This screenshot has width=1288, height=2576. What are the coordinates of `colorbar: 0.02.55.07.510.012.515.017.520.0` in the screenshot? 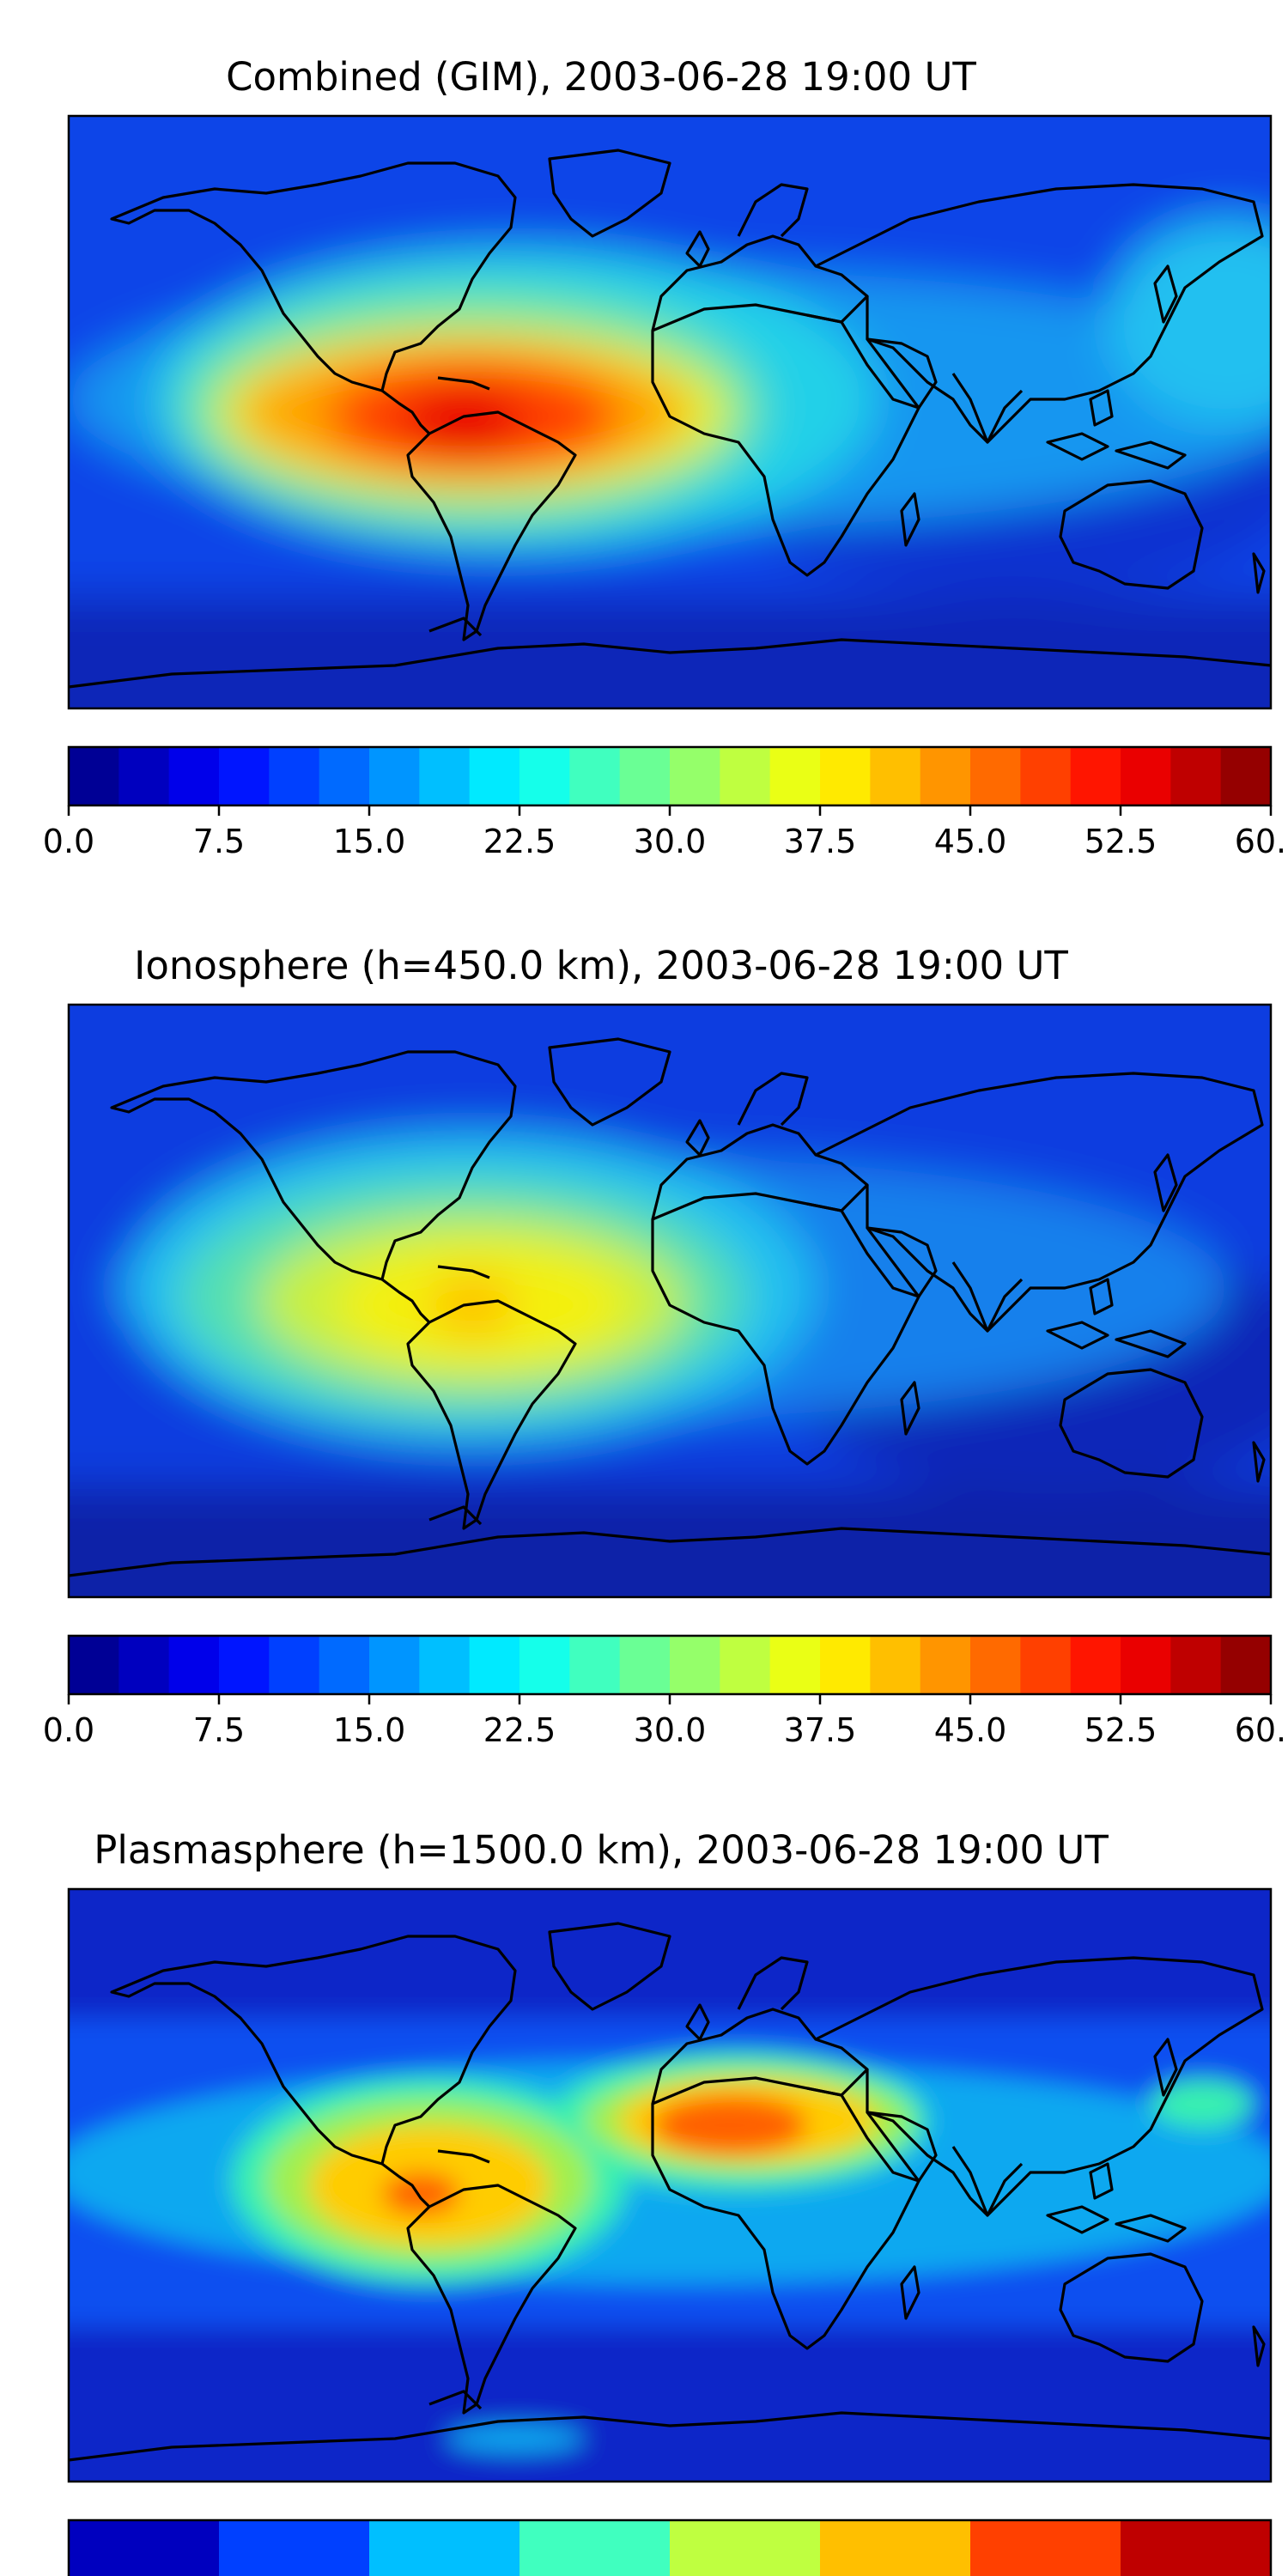 It's located at (670, 2547).